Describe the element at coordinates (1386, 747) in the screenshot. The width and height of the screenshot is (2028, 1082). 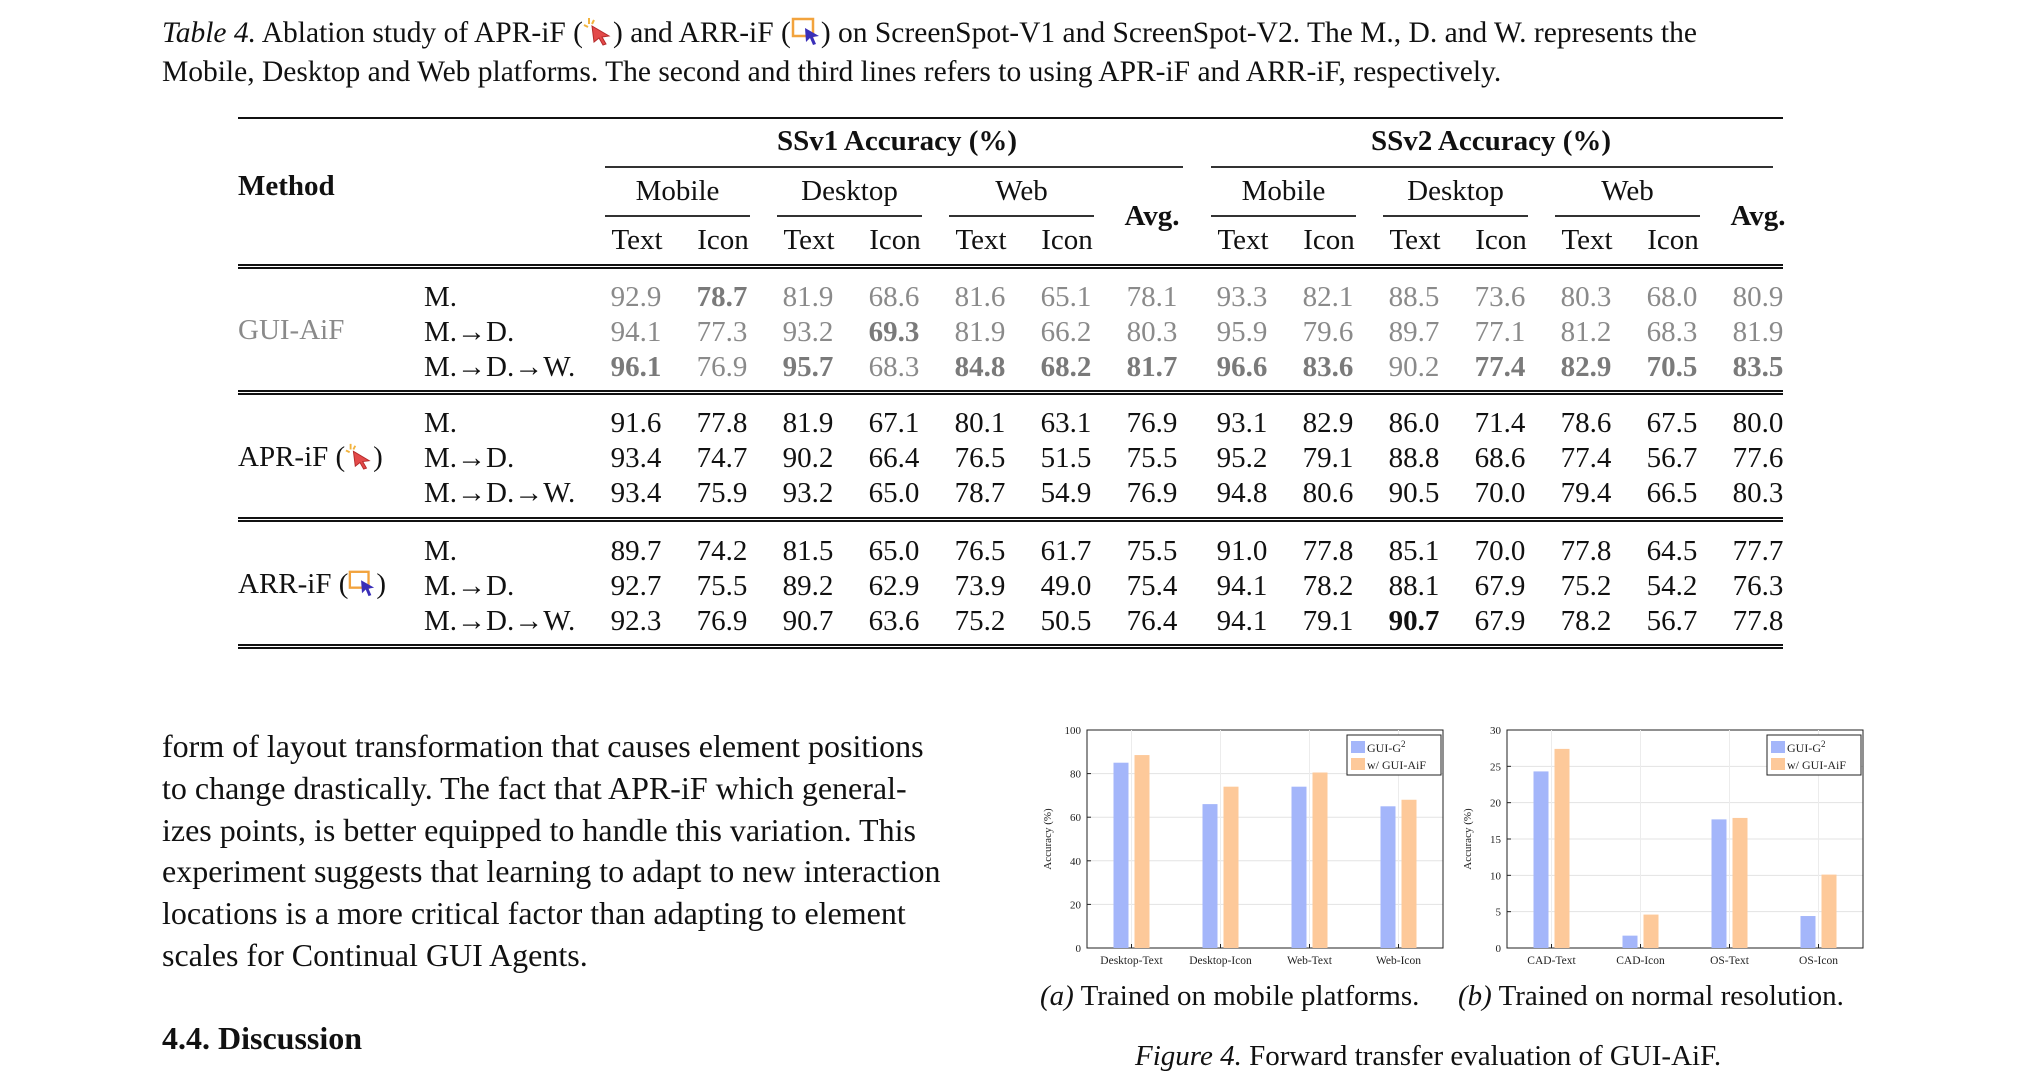
I see `legend-label-0: GUI-G2` at that location.